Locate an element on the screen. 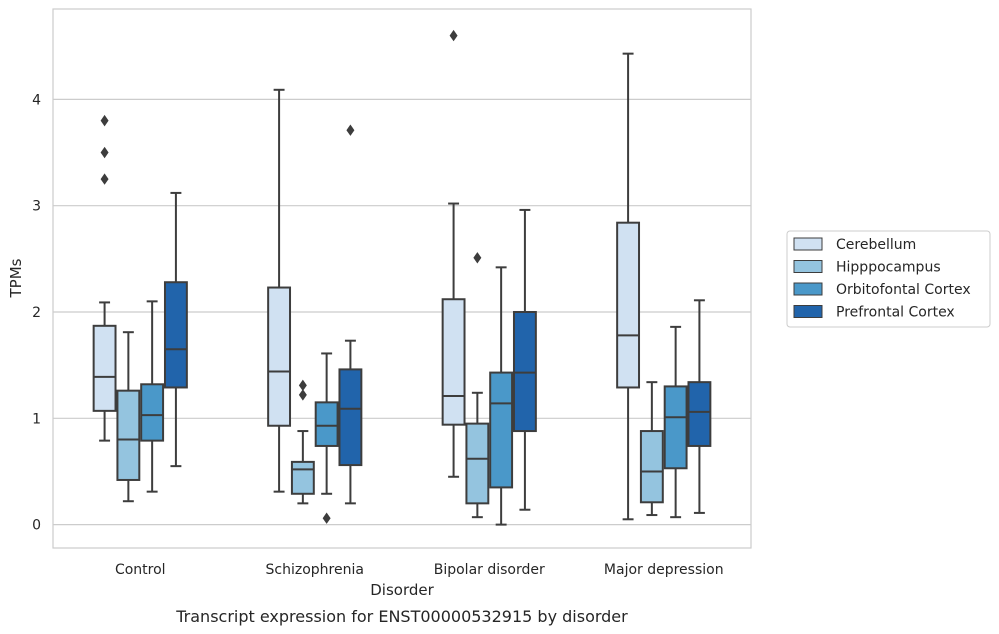 The height and width of the screenshot is (634, 999). legend-label: Cerebellum is located at coordinates (876, 245).